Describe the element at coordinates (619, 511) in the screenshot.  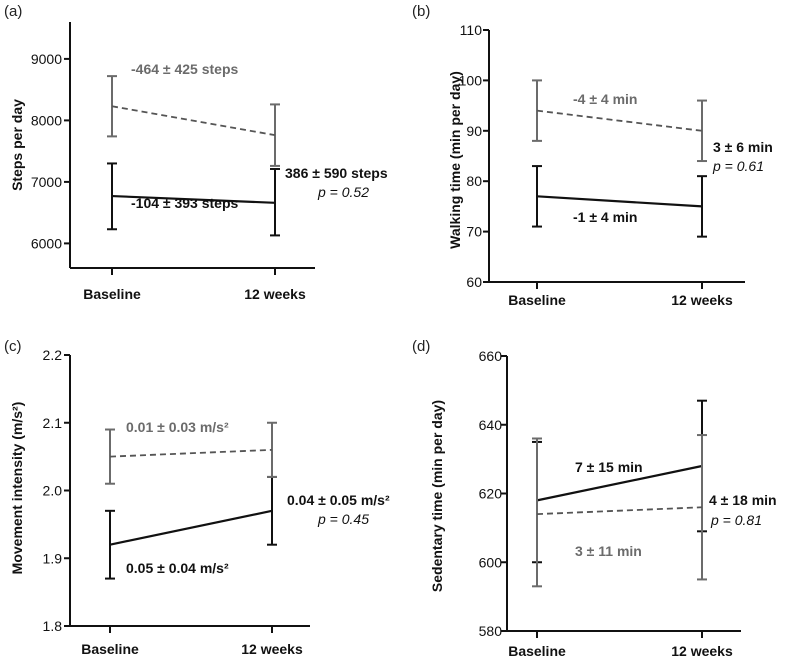
I see `panel-d-dashed-line` at that location.